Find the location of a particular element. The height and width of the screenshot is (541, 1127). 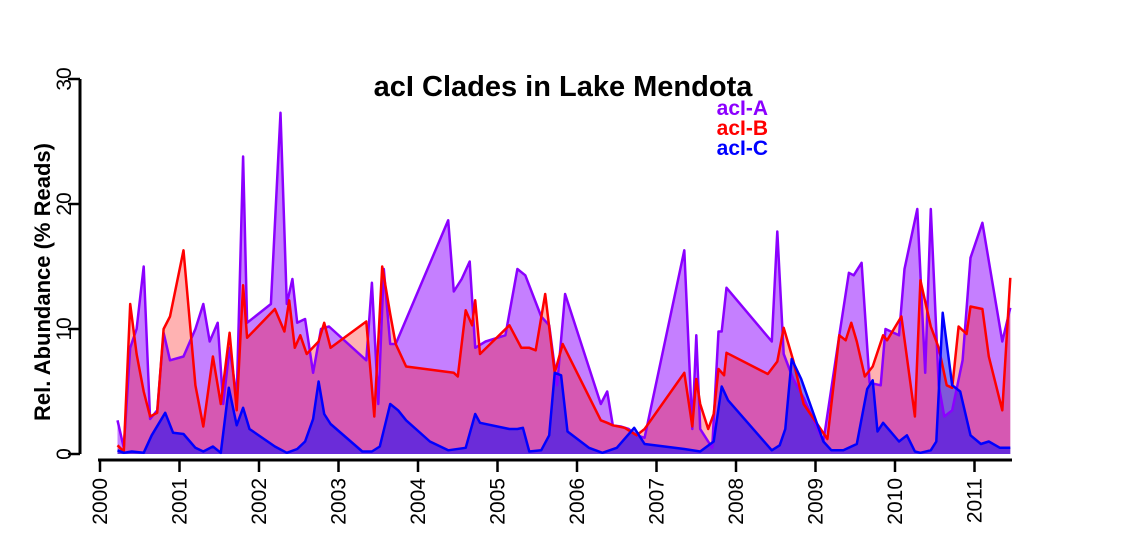

y-axis-label: Rel. Abundance (% Reads) is located at coordinates (42, 282).